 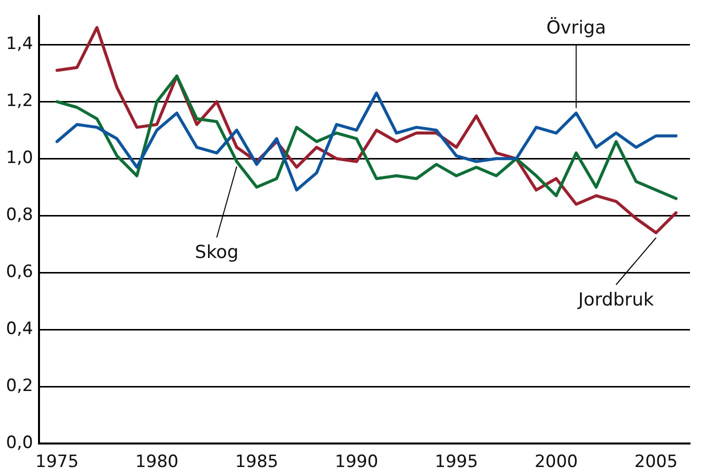 What do you see at coordinates (20, 443) in the screenshot?
I see `y-tick-label: 0,0` at bounding box center [20, 443].